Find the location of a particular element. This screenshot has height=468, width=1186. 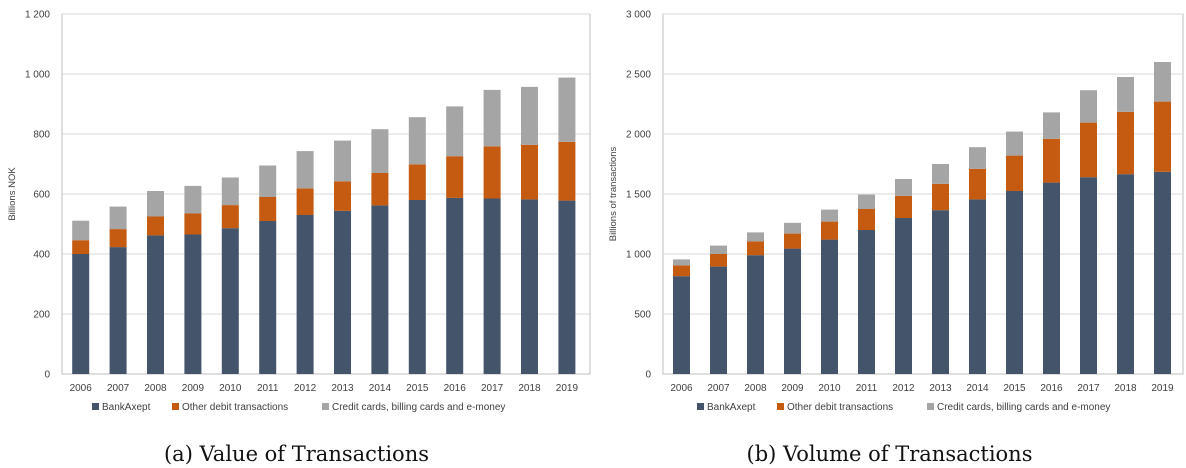

value-chart-y-tick-label: 400 is located at coordinates (41, 255).